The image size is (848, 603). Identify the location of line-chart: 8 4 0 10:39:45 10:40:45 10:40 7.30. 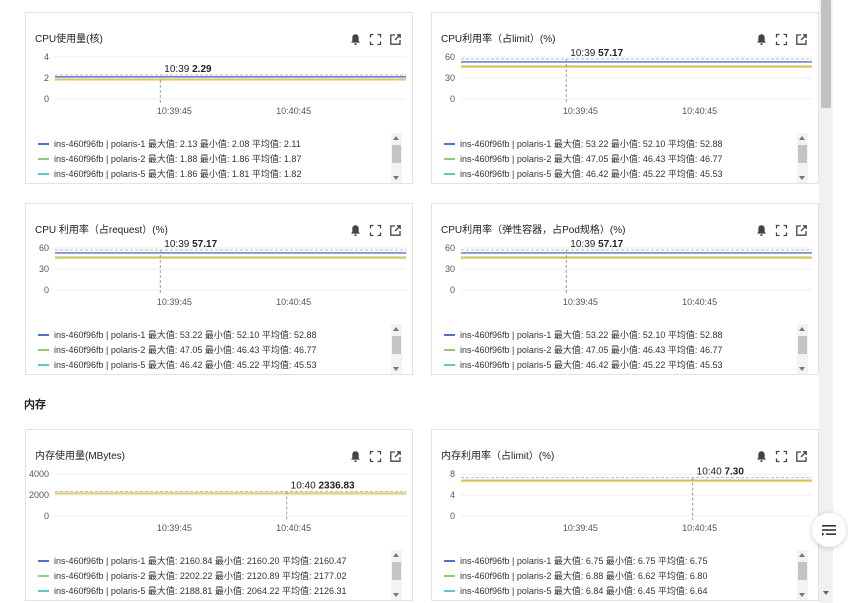
(625, 506).